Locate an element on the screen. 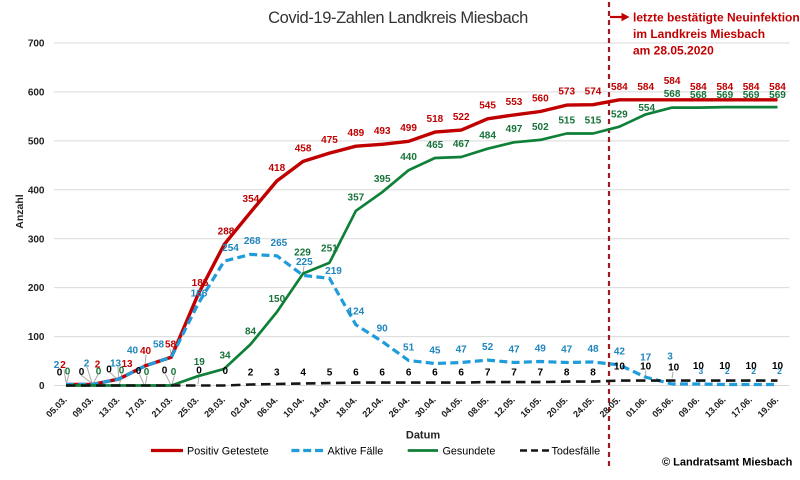 Image resolution: width=800 pixels, height=480 pixels. svg-text: 545 is located at coordinates (487, 106).